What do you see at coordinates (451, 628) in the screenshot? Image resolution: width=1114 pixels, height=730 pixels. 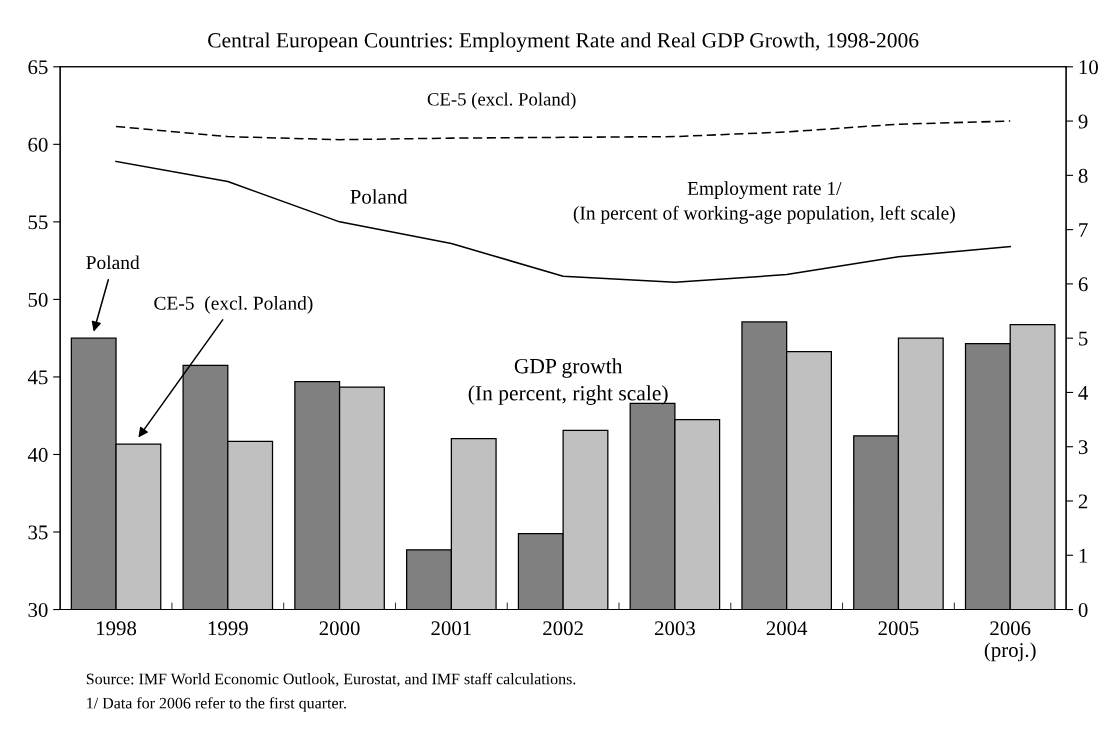 I see `x-tick-label: 2001` at bounding box center [451, 628].